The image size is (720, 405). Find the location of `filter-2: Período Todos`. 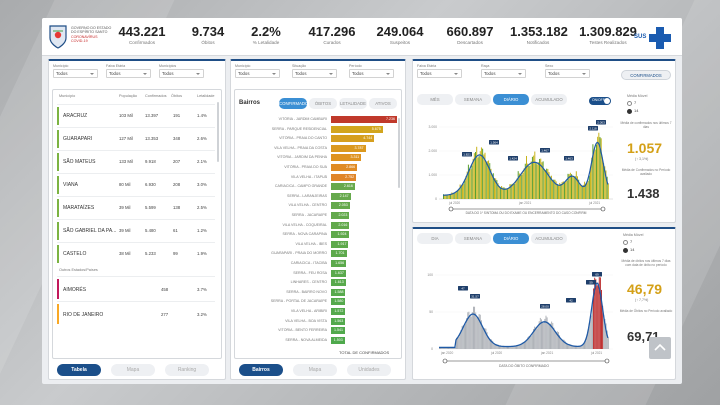

filter-2: Período Todos is located at coordinates (371, 71).